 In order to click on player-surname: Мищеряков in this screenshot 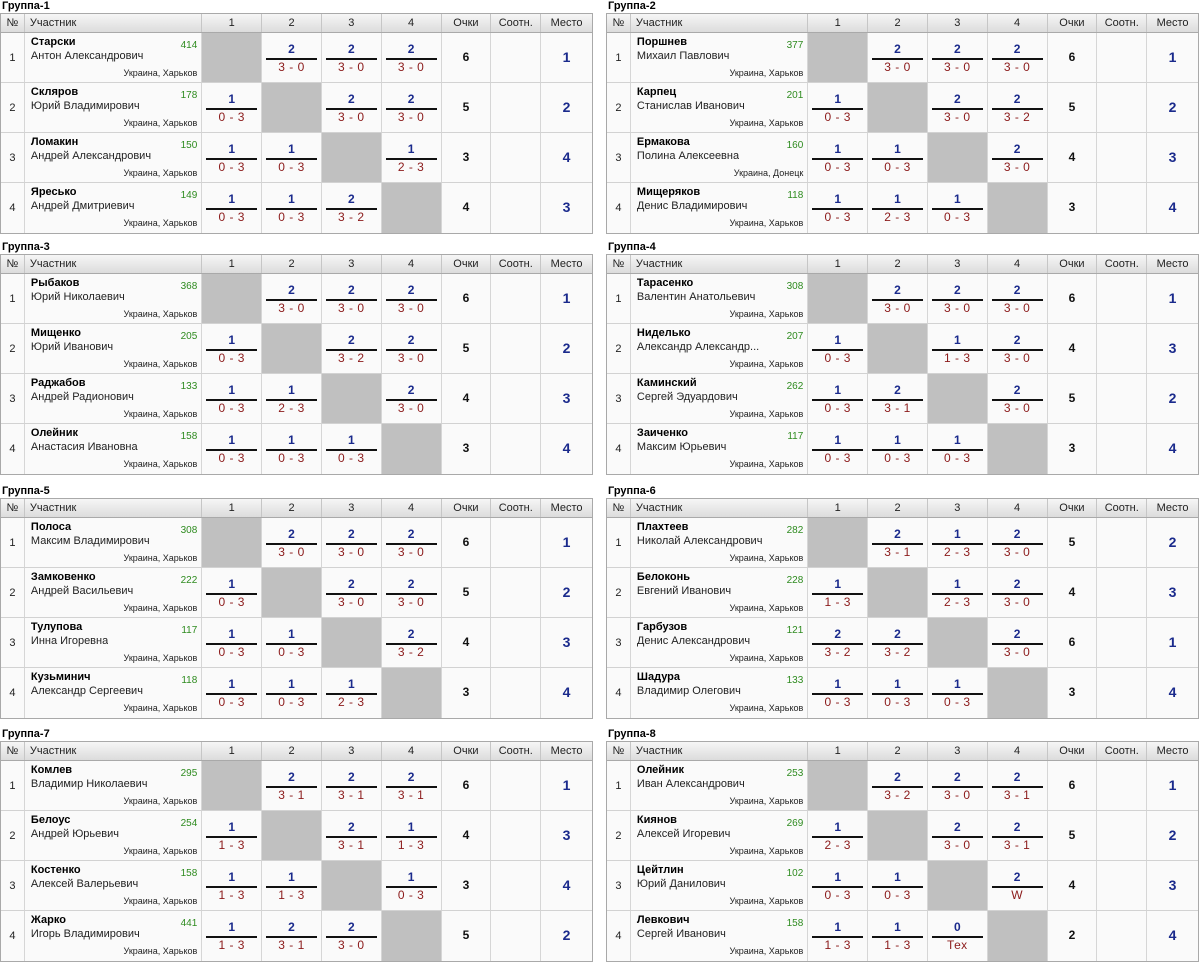, I will do `click(668, 192)`.